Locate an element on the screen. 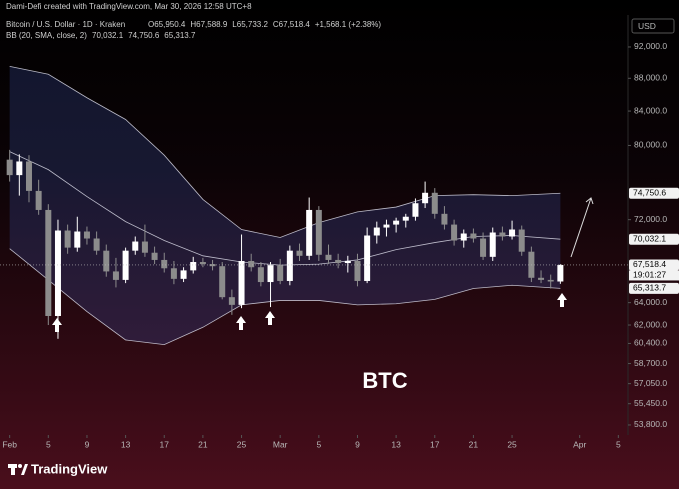 Image resolution: width=679 pixels, height=489 pixels. price-badge-label: 74,750.6 is located at coordinates (649, 193).